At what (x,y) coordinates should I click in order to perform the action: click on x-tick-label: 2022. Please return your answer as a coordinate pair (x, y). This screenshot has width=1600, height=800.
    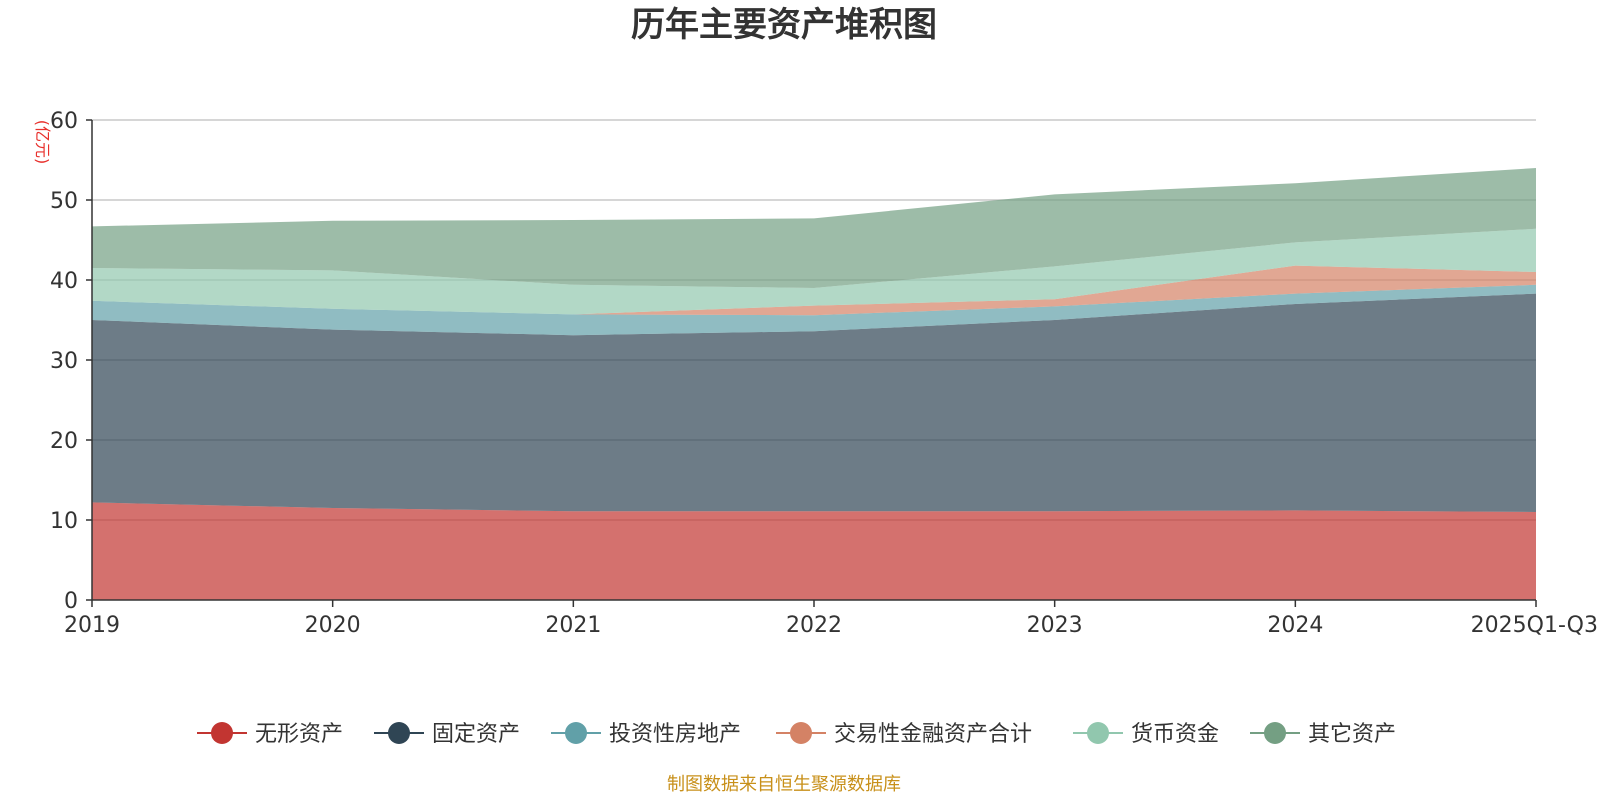
    Looking at the image, I should click on (814, 625).